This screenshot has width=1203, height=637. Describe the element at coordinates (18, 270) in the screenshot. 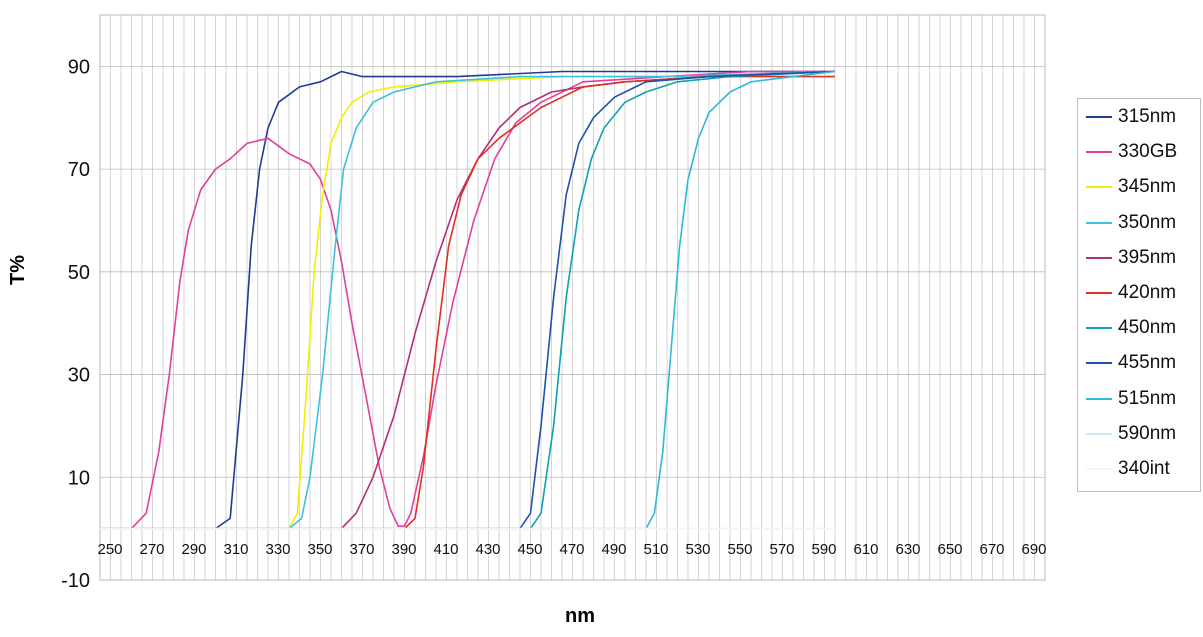

I see `y-axis-label: T%` at that location.